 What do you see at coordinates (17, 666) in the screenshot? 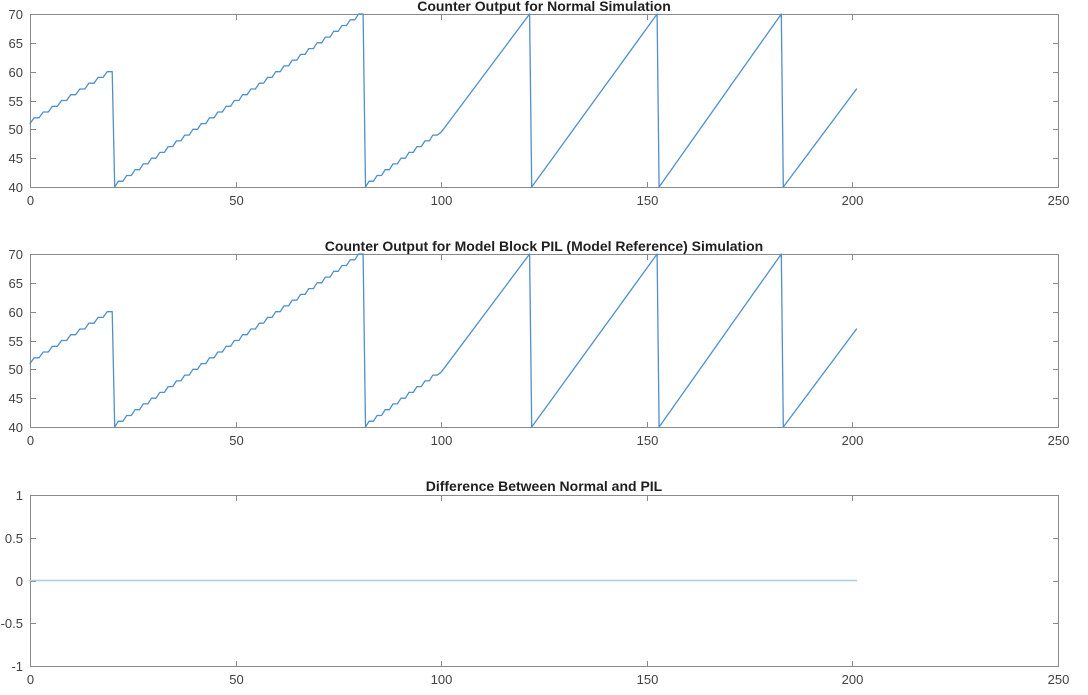
I see `y-tick-label: -1` at bounding box center [17, 666].